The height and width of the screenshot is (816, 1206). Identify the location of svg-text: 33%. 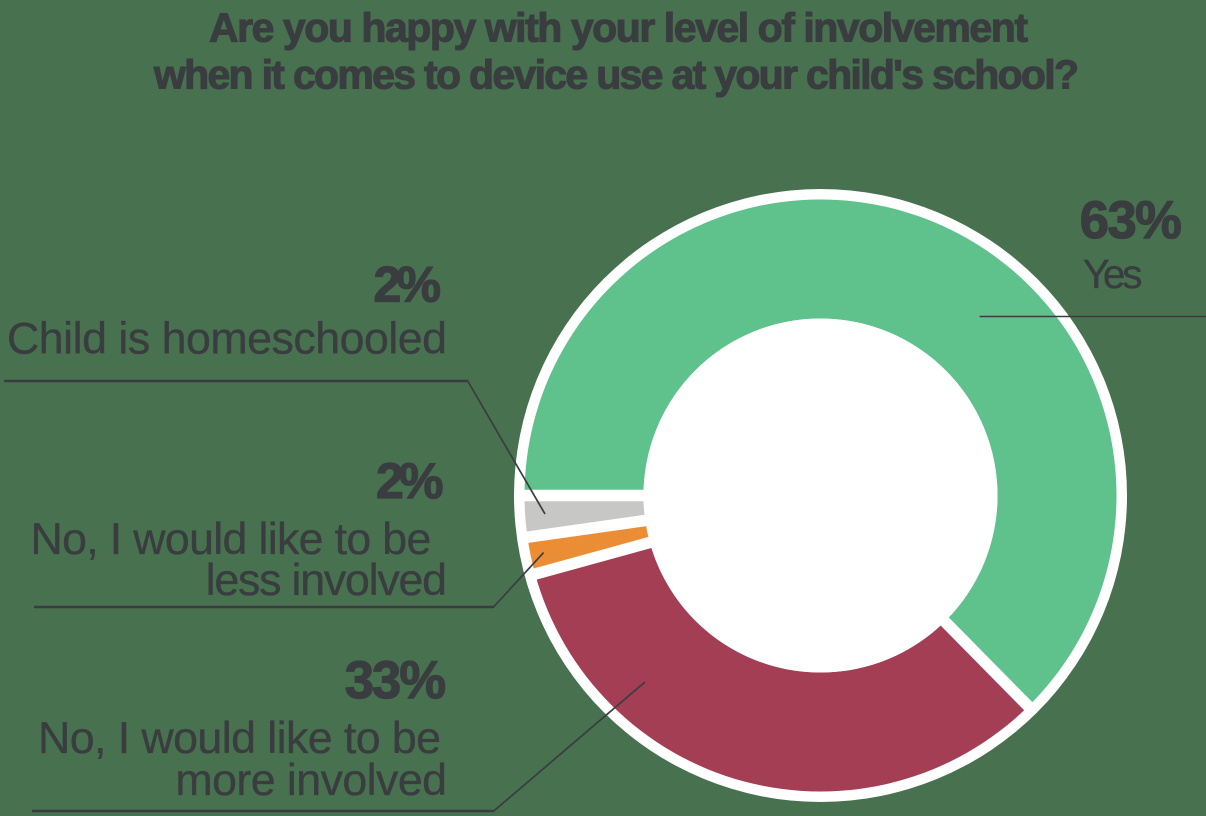
(395, 680).